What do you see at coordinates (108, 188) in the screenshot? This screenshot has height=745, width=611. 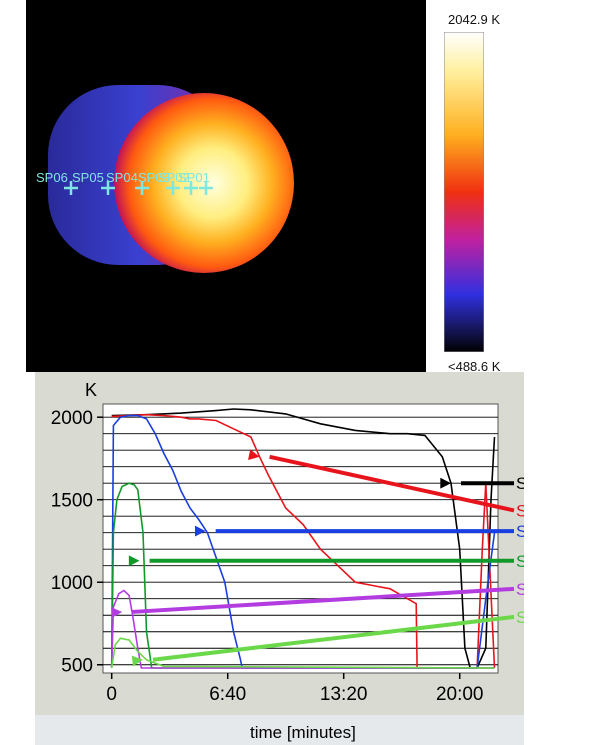 I see `spot-marker-sp05` at bounding box center [108, 188].